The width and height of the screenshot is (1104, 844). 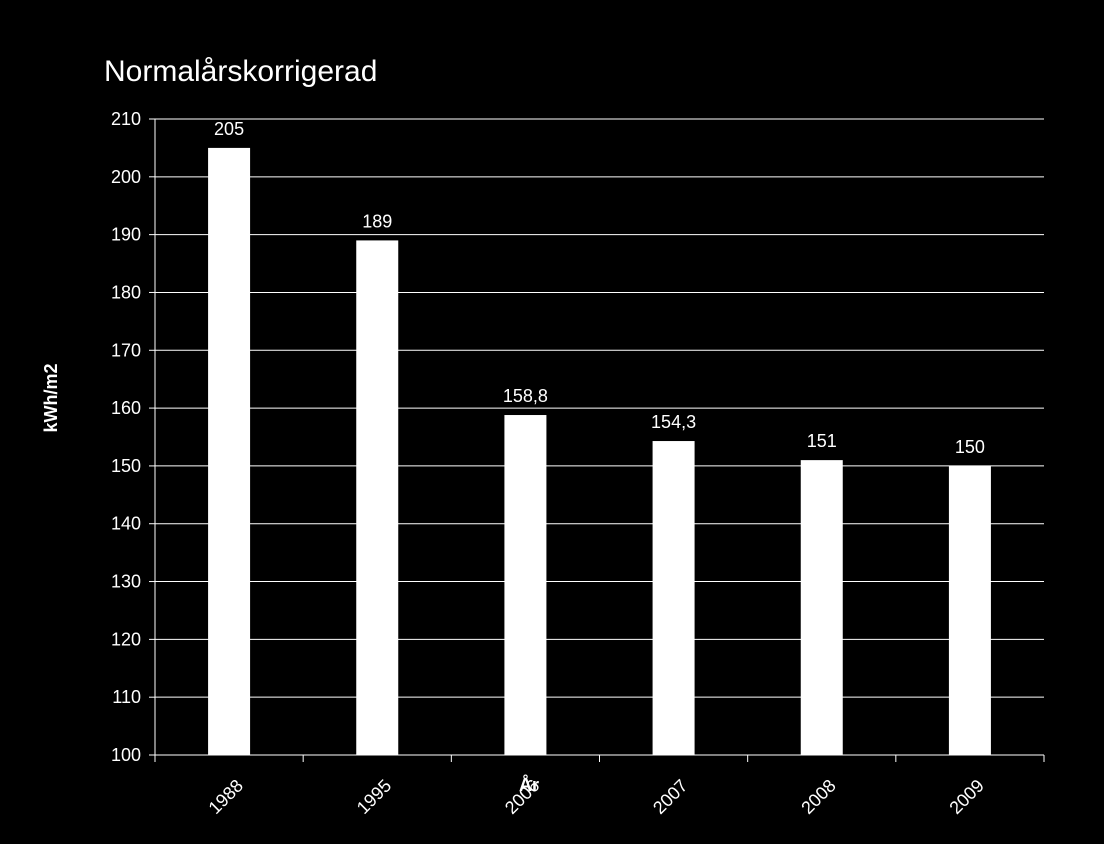 What do you see at coordinates (821, 607) in the screenshot?
I see `bar-2008` at bounding box center [821, 607].